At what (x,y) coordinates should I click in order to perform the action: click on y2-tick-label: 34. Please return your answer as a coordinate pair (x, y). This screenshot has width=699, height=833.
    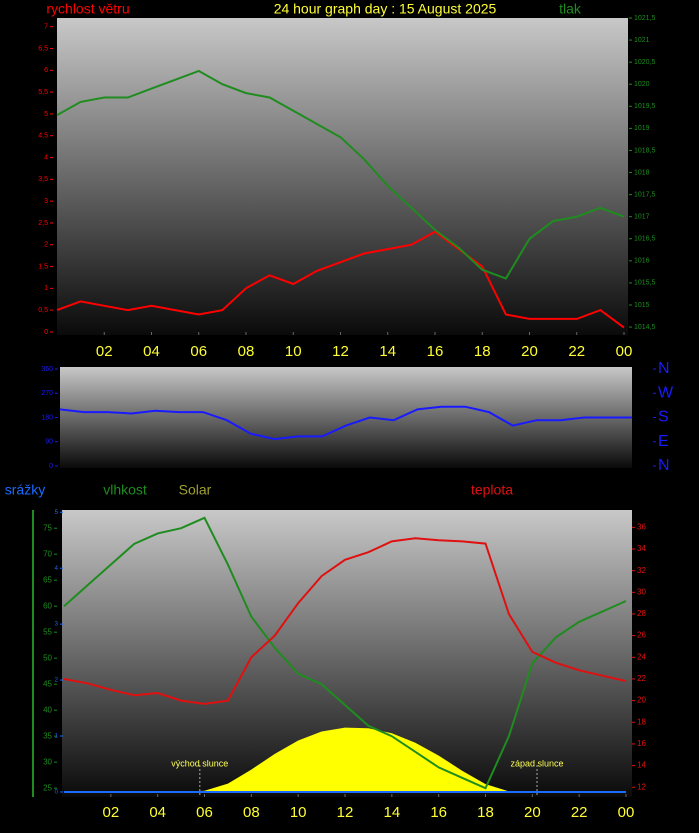
    Looking at the image, I should click on (641, 548).